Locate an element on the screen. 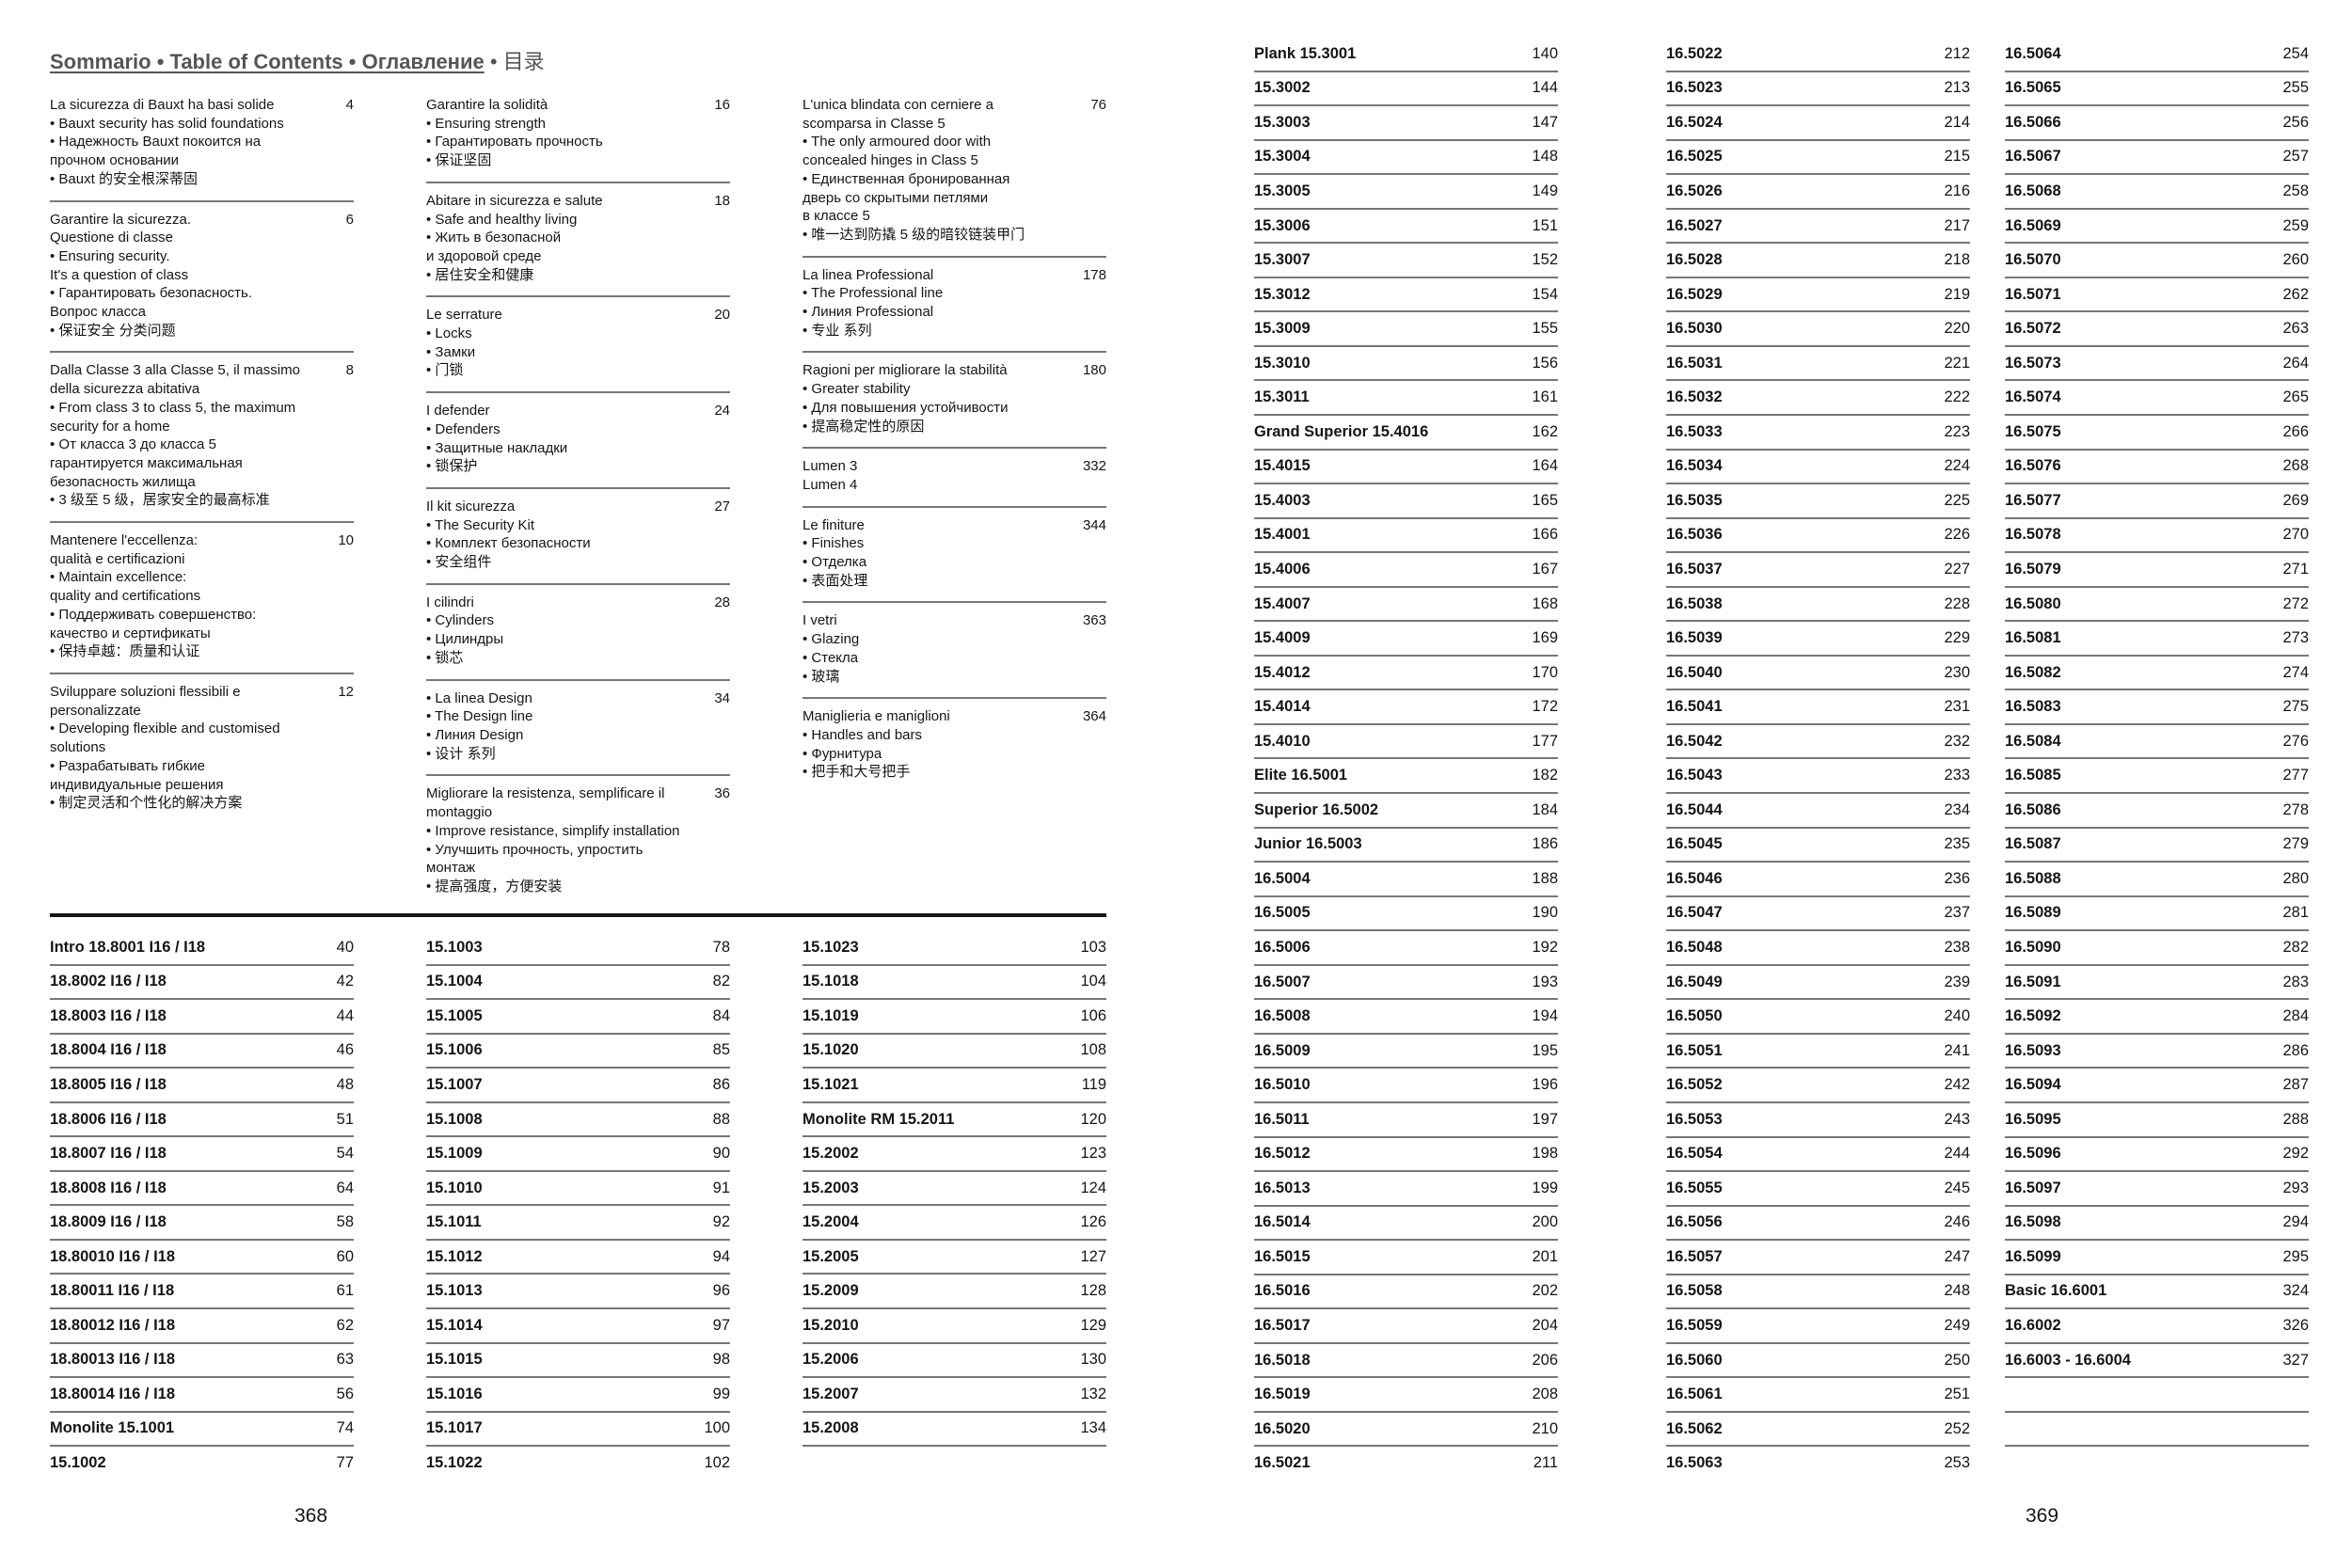 This screenshot has height=1568, width=2352. index-model-label: 15.1009 is located at coordinates (454, 1154).